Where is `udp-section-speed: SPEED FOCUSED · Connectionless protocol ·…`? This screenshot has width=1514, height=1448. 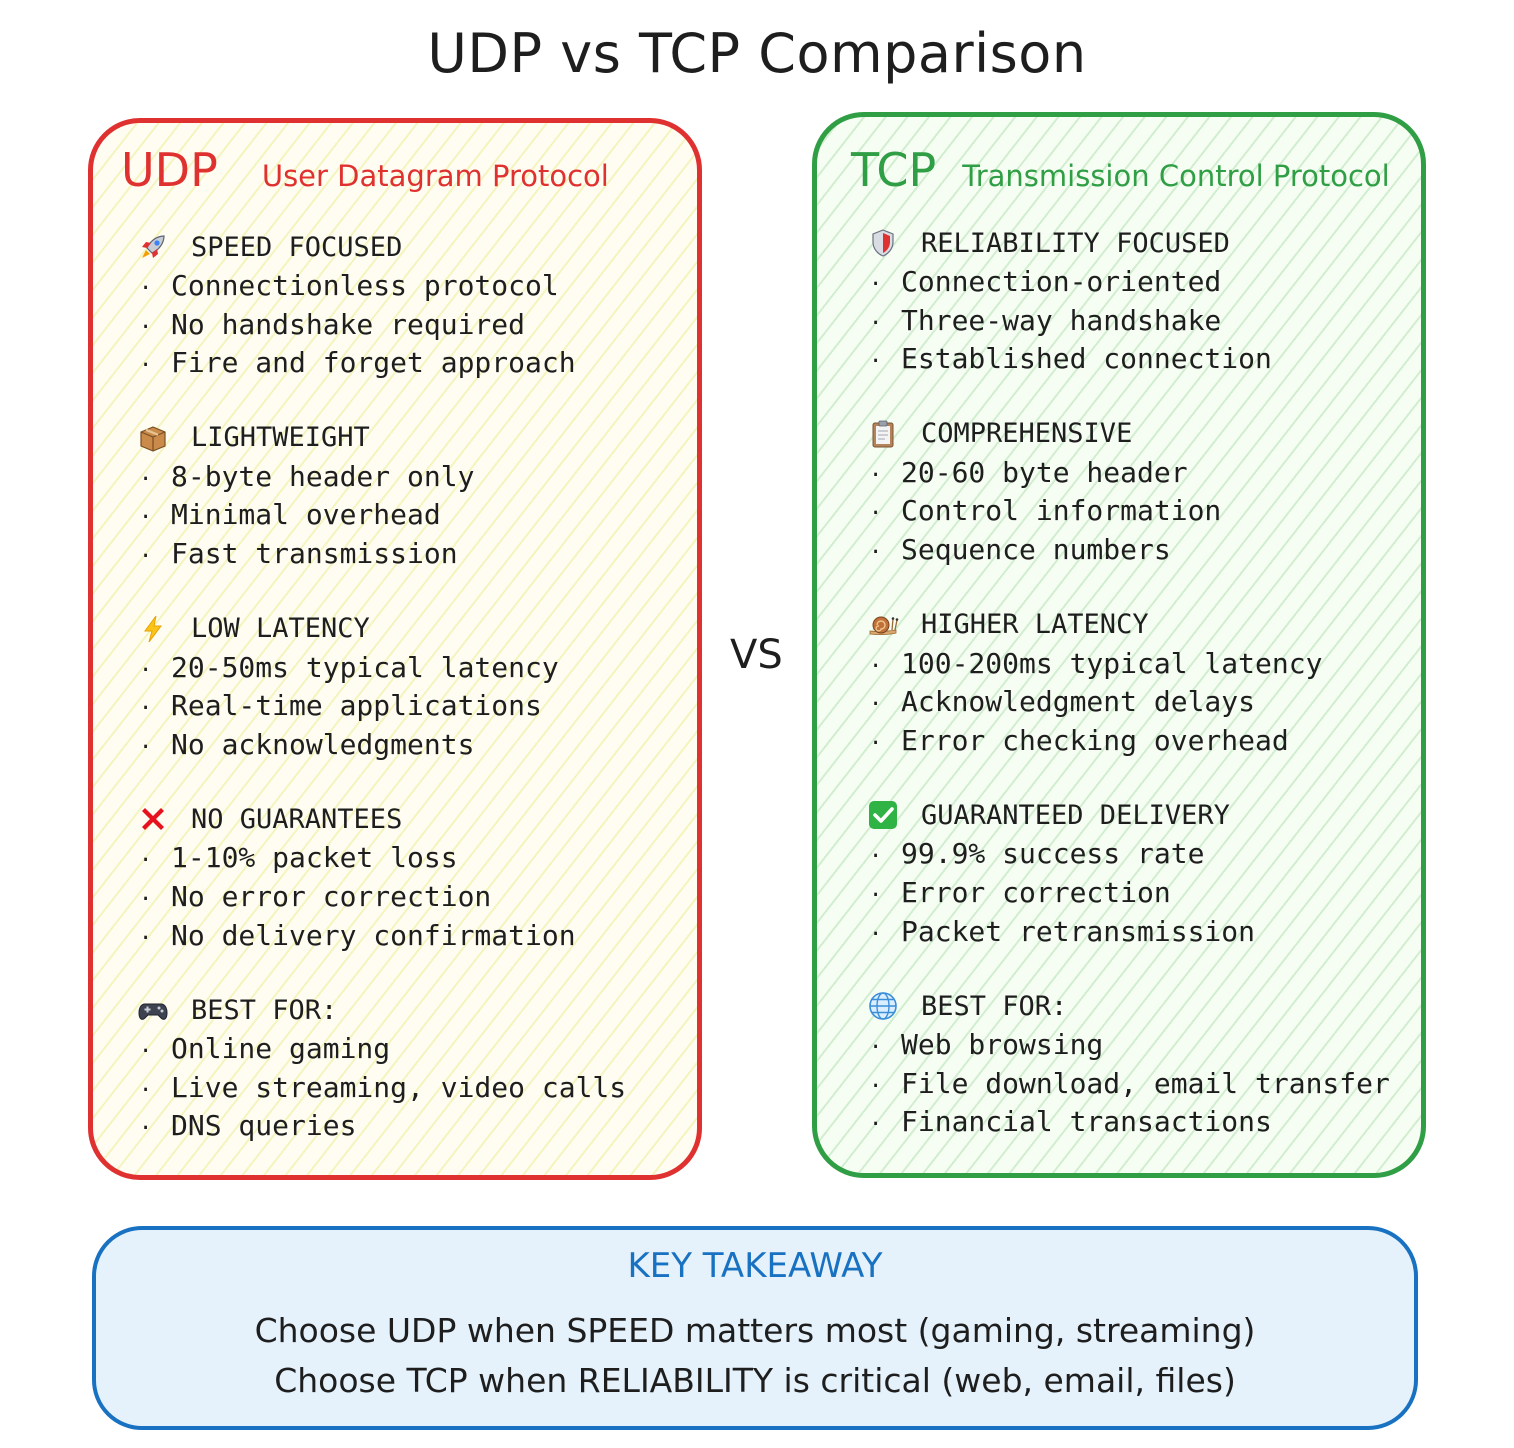
udp-section-speed: SPEED FOCUSED · Connectionless protocol ·… is located at coordinates (412, 305).